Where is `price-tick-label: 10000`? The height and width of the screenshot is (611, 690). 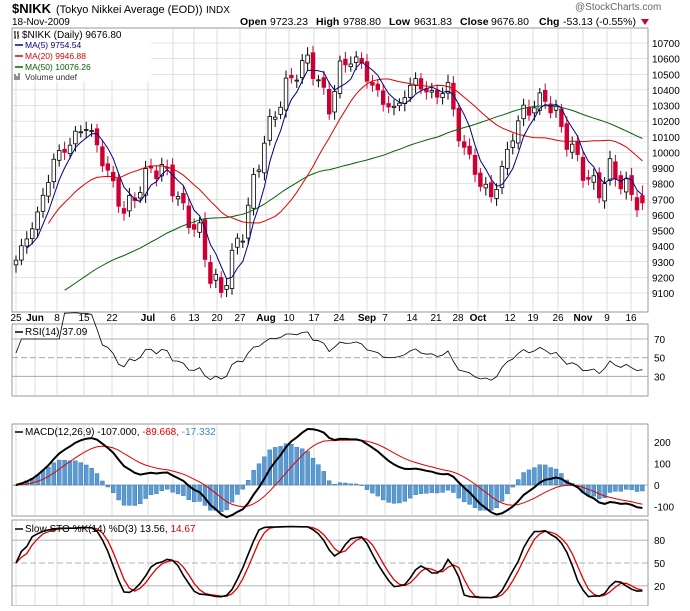
price-tick-label: 10000 is located at coordinates (666, 153).